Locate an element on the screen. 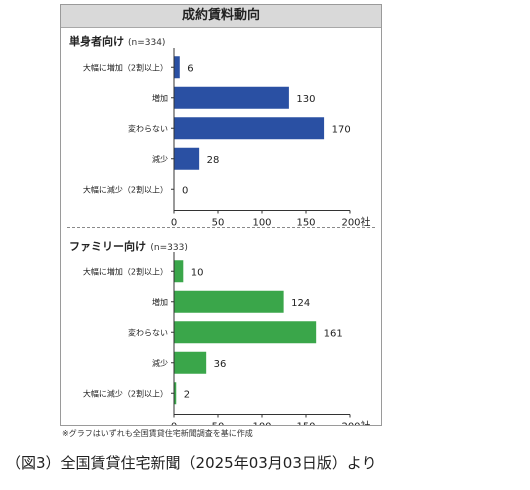  x-tick-label-family: 0 is located at coordinates (174, 424).